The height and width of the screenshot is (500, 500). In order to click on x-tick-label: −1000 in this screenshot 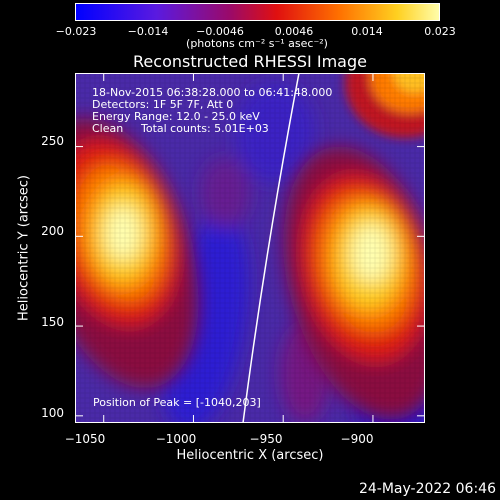, I will do `click(176, 439)`.